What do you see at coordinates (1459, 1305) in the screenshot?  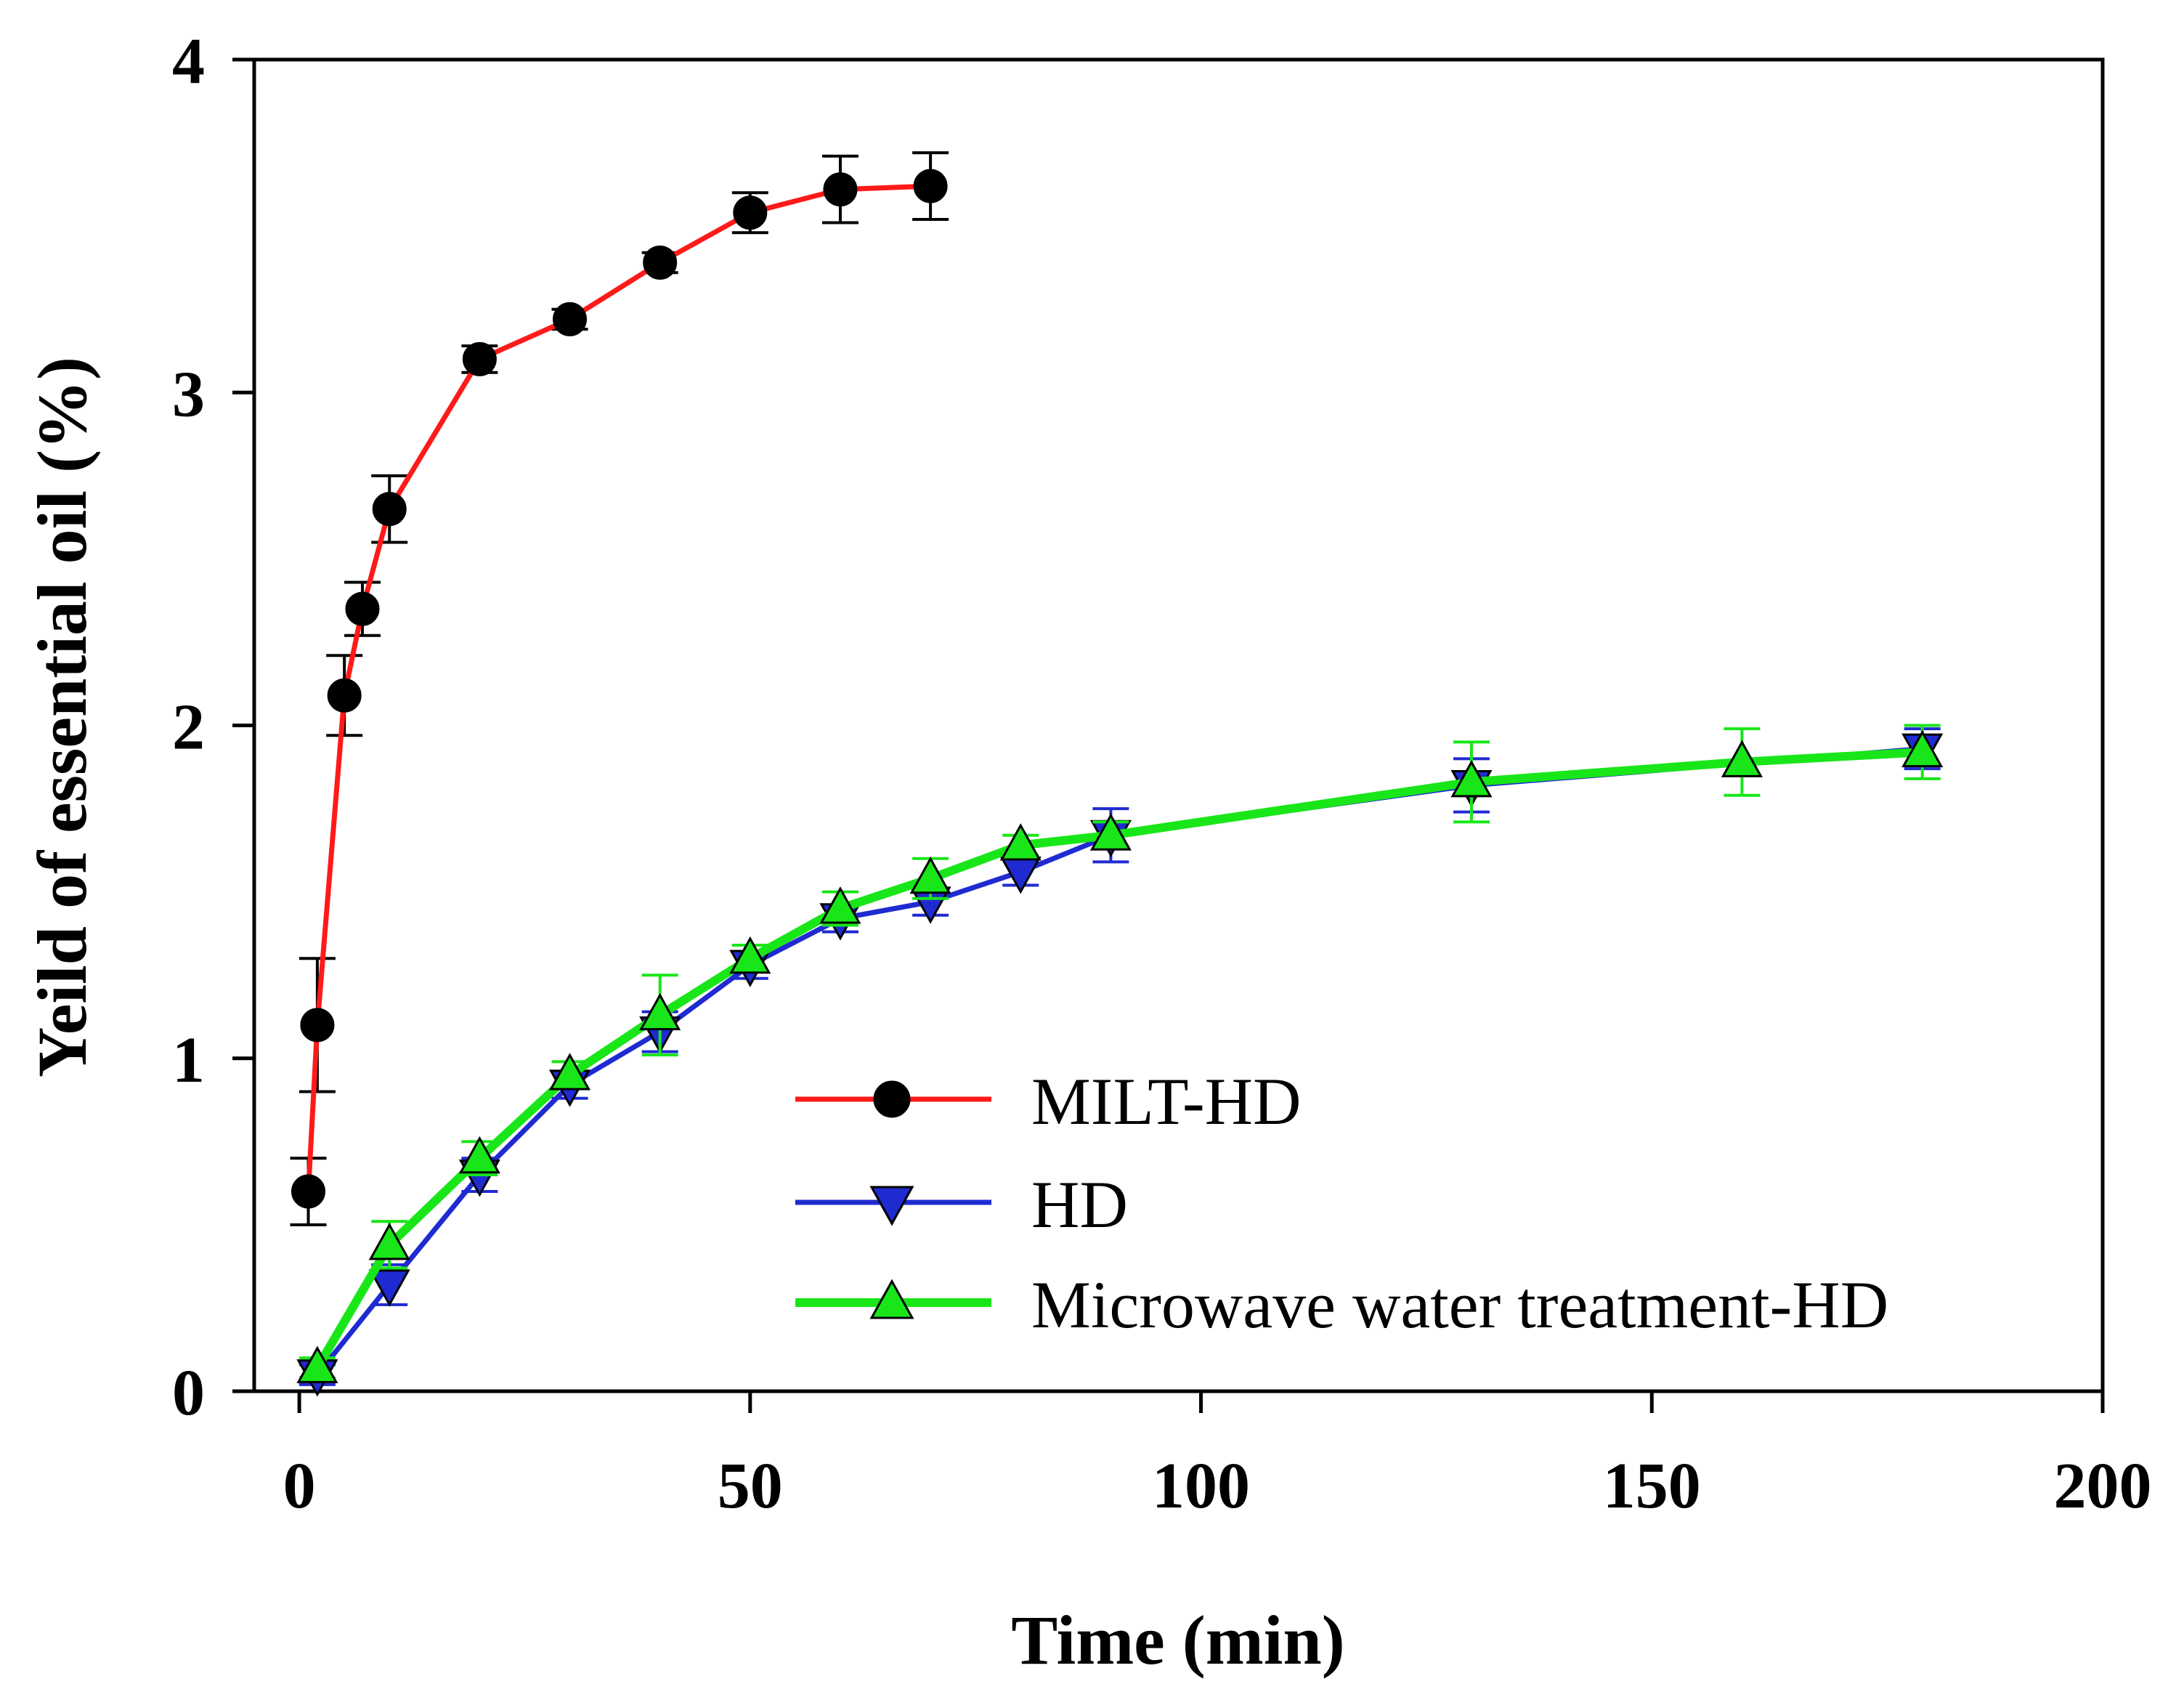 I see `legend-label: Microwave water treatment-HD` at bounding box center [1459, 1305].